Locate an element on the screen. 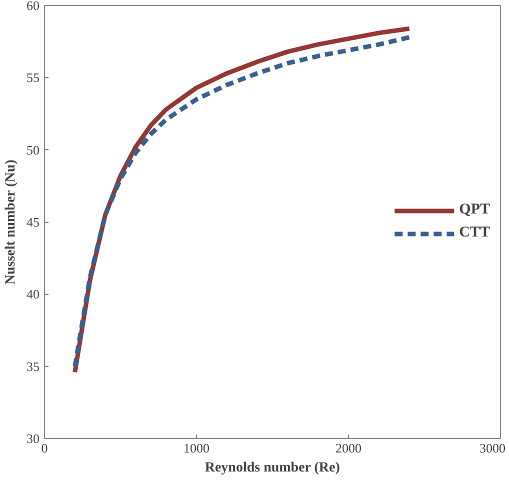  y-tick-label: 55 is located at coordinates (33, 78).